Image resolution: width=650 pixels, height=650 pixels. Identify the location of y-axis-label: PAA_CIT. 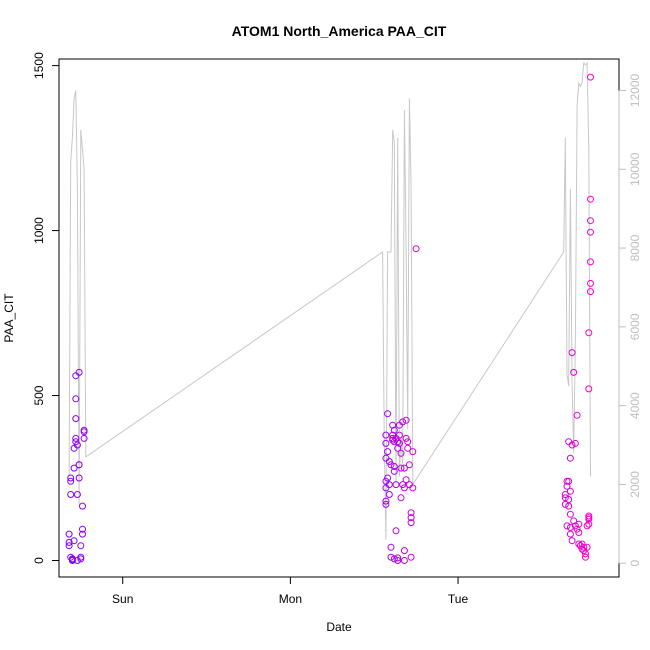
(9, 318).